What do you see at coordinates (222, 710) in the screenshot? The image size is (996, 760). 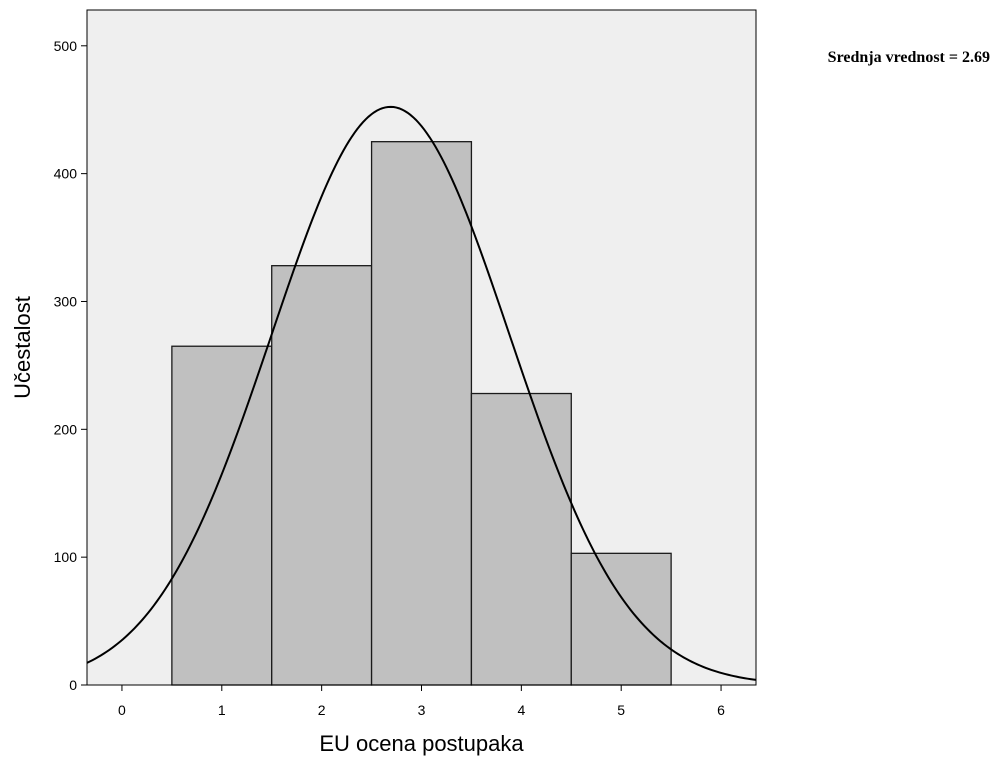 I see `x-tick-label: 1` at bounding box center [222, 710].